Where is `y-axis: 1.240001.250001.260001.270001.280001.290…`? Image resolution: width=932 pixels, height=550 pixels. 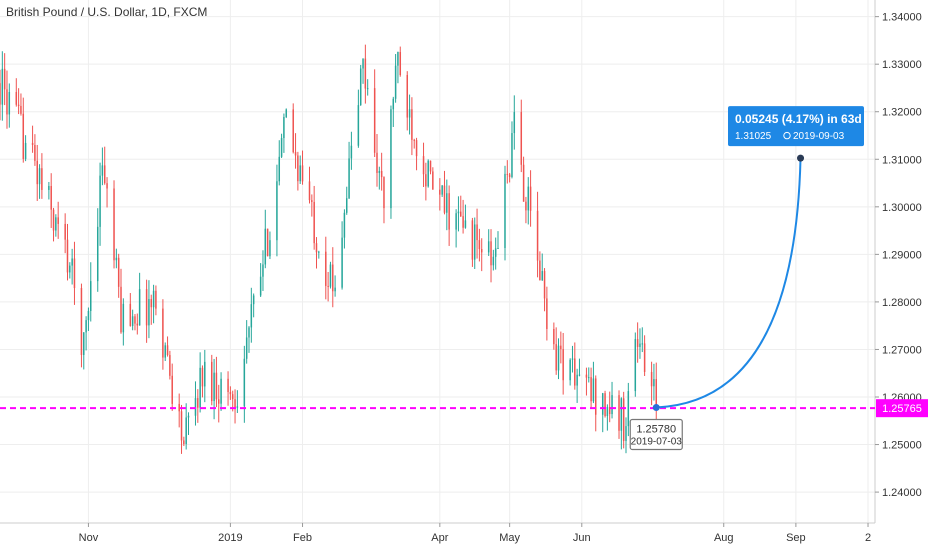
y-axis: 1.240001.250001.260001.270001.280001.290… is located at coordinates (898, 255).